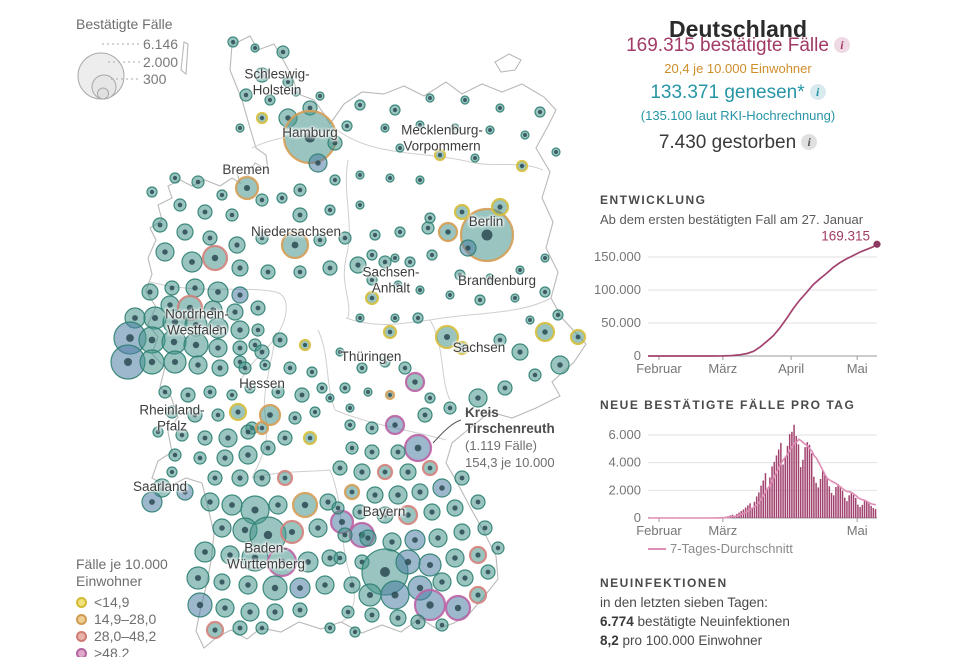 This screenshot has width=965, height=657. What do you see at coordinates (624, 462) in the screenshot?
I see `svg-text: 4.000` at bounding box center [624, 462].